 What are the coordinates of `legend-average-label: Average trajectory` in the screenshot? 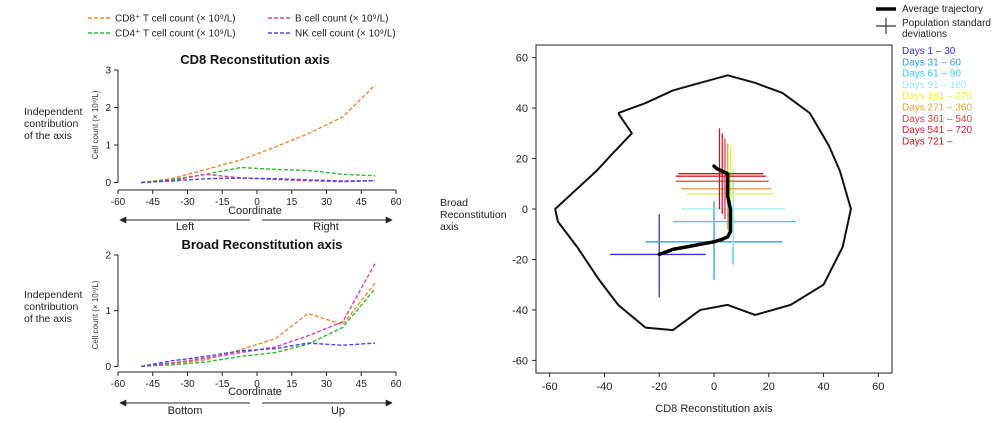 It's located at (942, 9).